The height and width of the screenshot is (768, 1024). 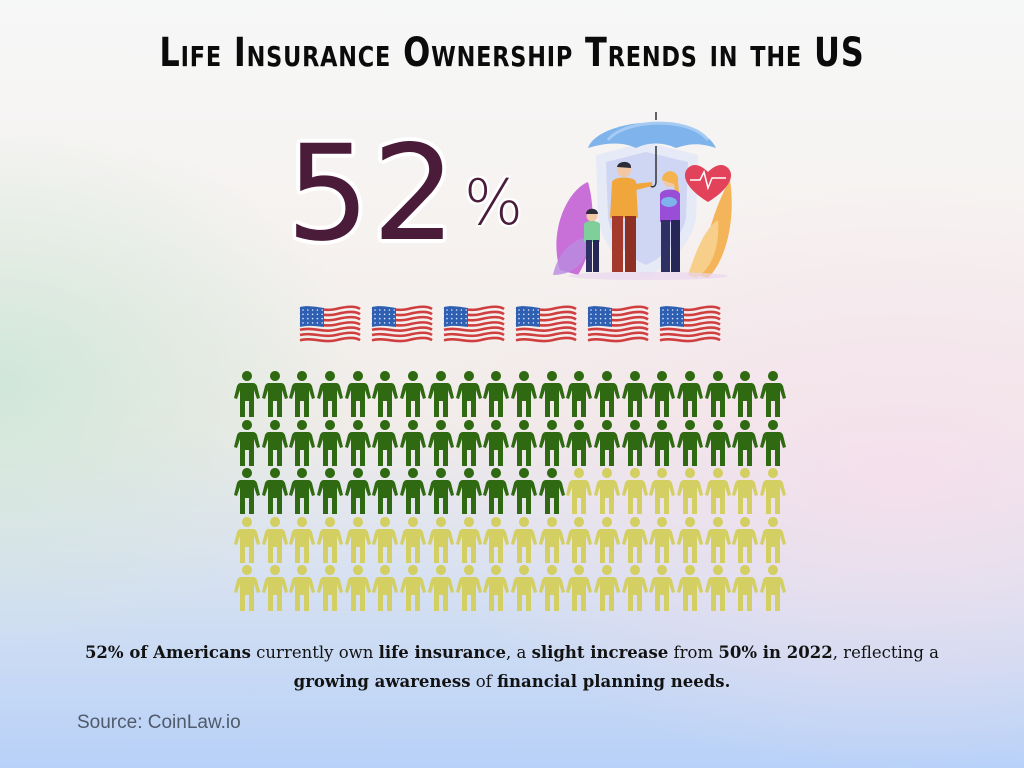 I want to click on caption-segment: life insurance, so click(x=442, y=652).